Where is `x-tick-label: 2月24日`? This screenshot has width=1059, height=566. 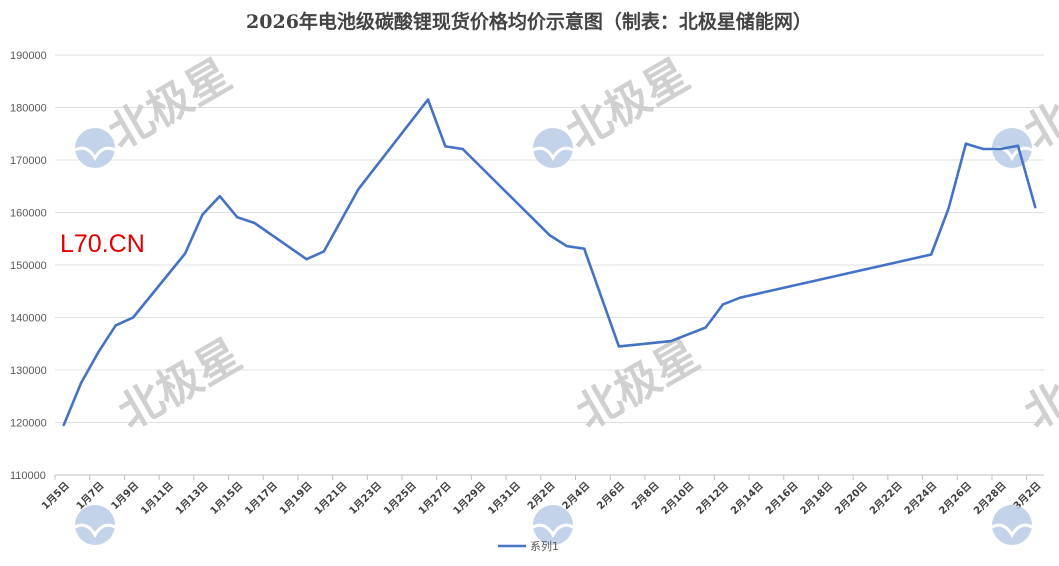
x-tick-label: 2月24日 is located at coordinates (920, 498).